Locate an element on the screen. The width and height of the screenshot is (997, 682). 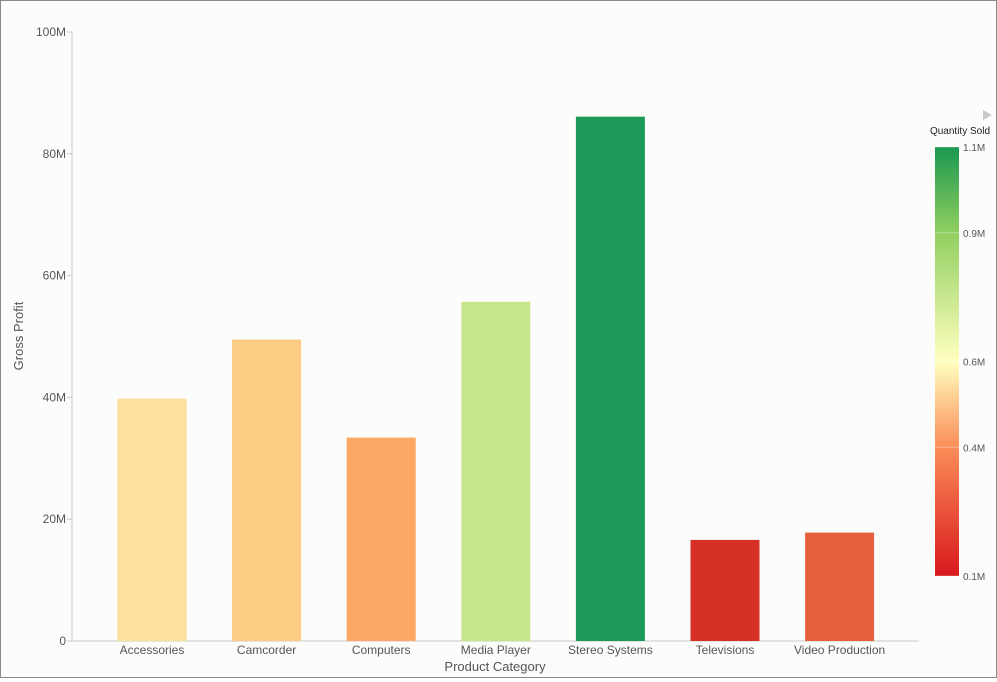
color-legend: Quantity Sold 1.1M 0.9M 0.6M 0.4M 0.1M is located at coordinates (961, 346).